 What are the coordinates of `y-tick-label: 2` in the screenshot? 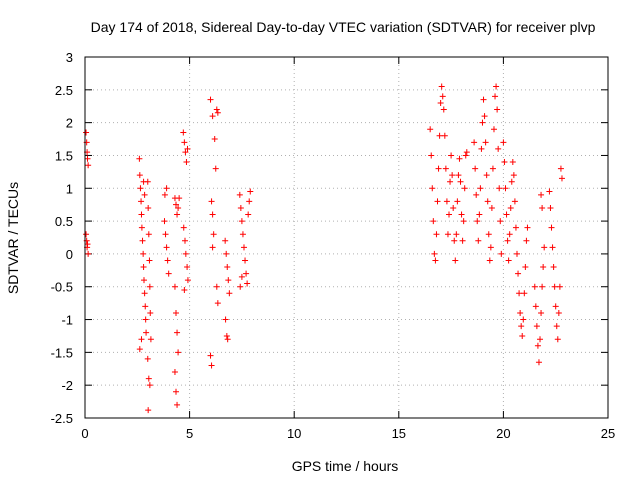 It's located at (69, 123).